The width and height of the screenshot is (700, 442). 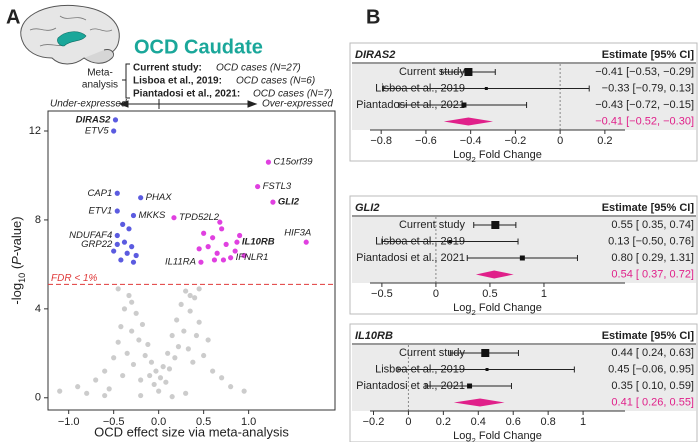 What do you see at coordinates (97, 244) in the screenshot?
I see `point-label: GRP22` at bounding box center [97, 244].